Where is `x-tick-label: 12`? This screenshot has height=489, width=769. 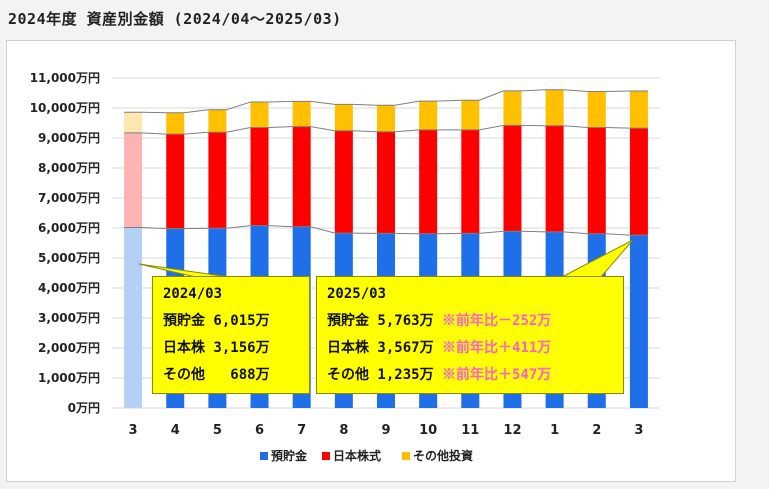 x-tick-label: 12 is located at coordinates (512, 430).